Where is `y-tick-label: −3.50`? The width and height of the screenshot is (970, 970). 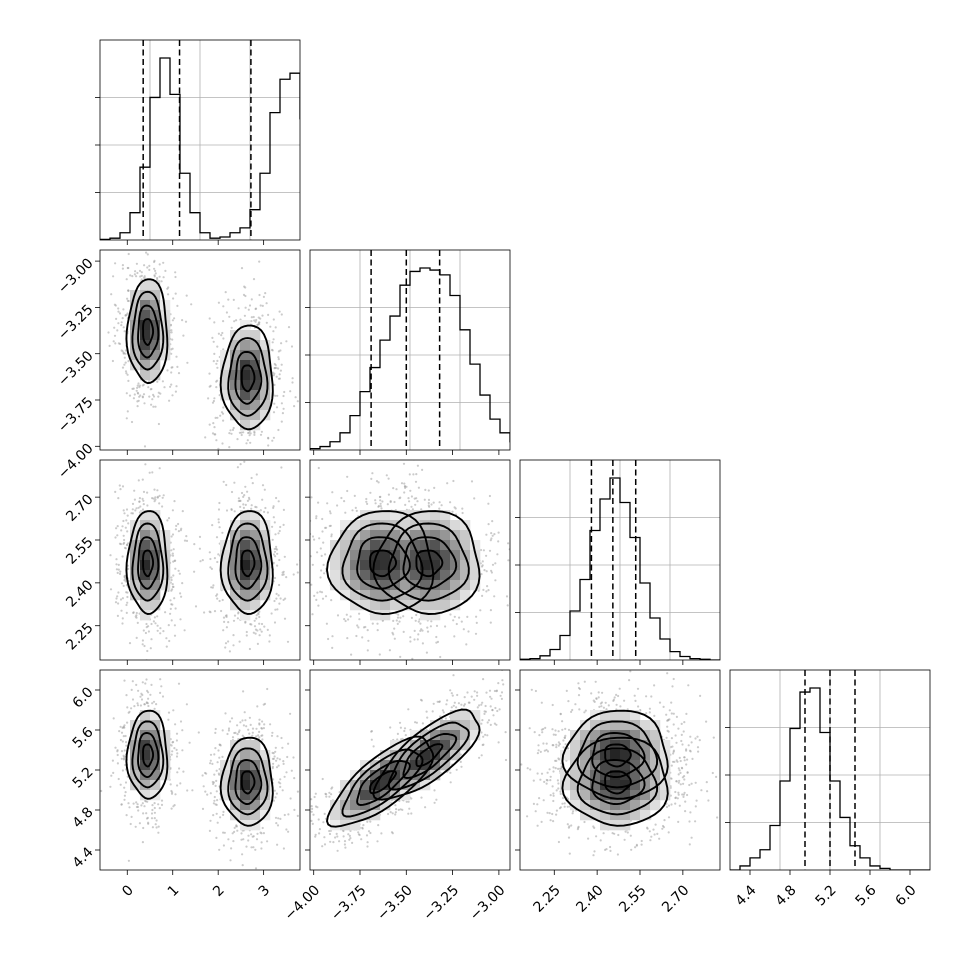
y-tick-label: −3.50 is located at coordinates (76, 369).